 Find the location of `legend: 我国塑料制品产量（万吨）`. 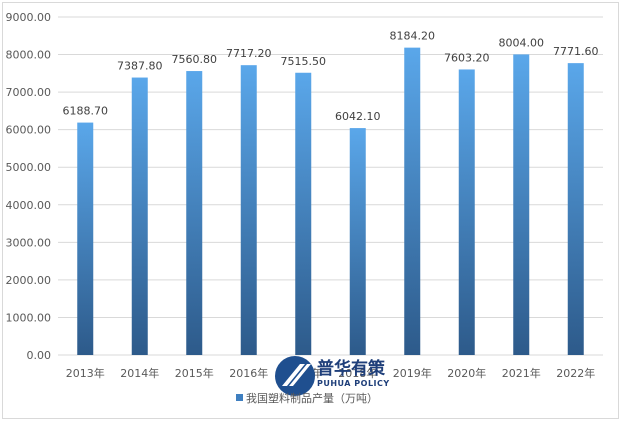

legend: 我国塑料制品产量（万吨） is located at coordinates (307, 398).